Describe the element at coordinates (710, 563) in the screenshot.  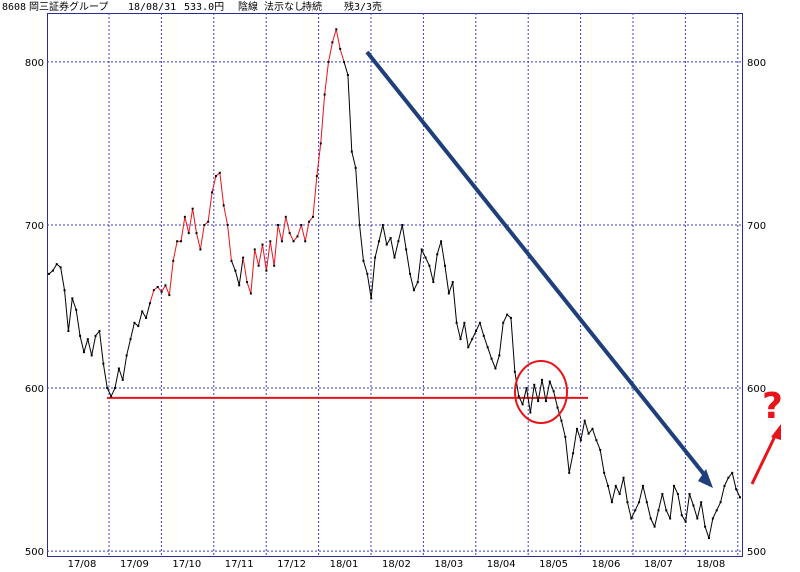
I see `x-tick-label: 18/08` at that location.